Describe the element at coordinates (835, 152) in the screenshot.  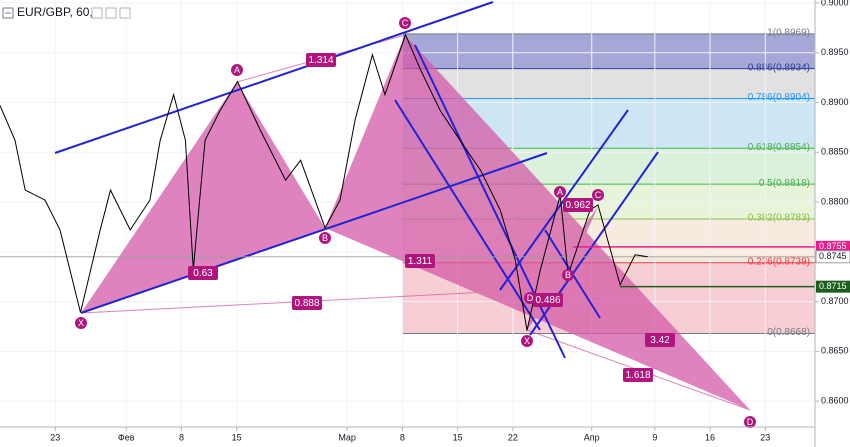
I see `y-tick-label: 0.8850` at that location.